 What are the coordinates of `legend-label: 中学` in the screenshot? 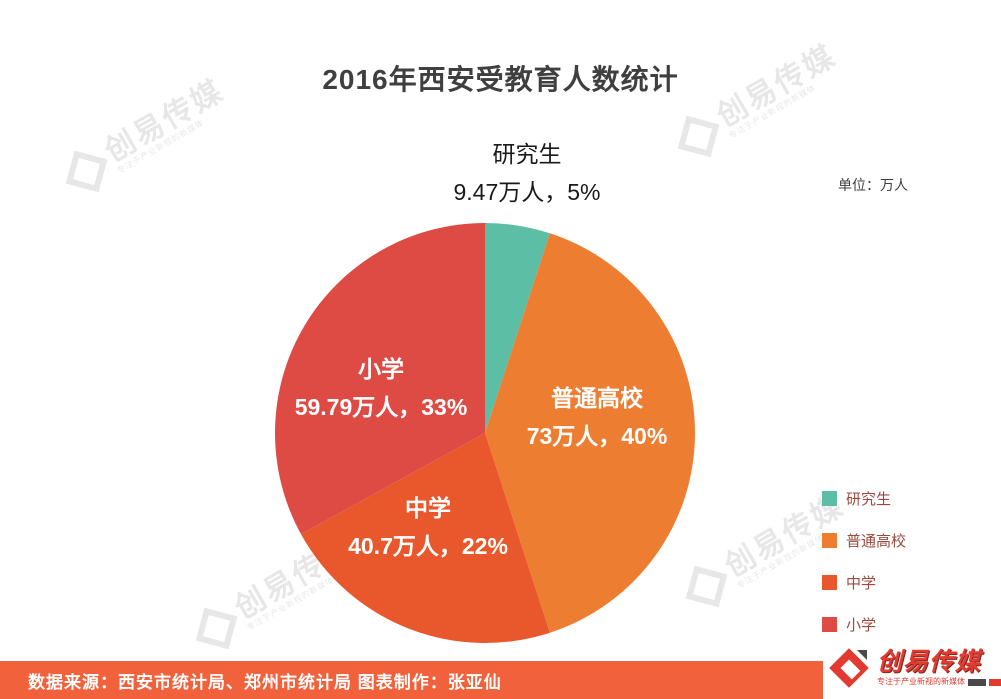 It's located at (861, 583).